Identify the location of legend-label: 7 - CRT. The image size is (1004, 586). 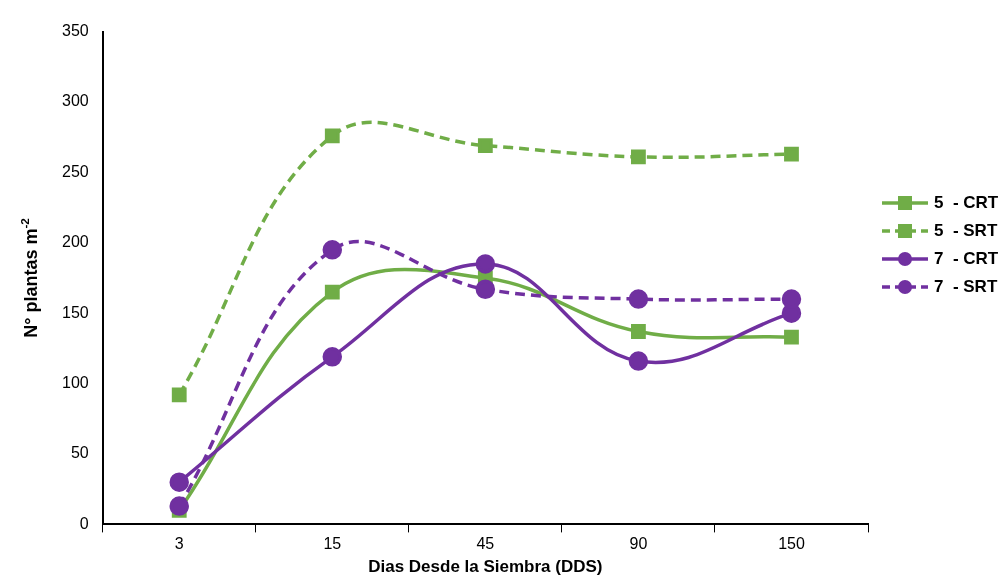
(966, 259).